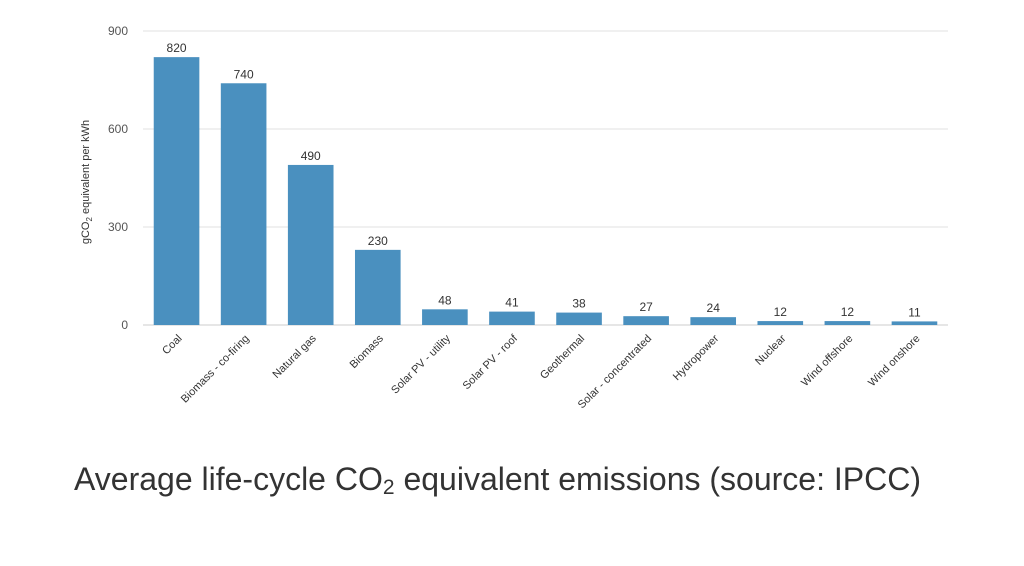 The width and height of the screenshot is (1024, 566). I want to click on category-label: Solar PV - utility, so click(421, 364).